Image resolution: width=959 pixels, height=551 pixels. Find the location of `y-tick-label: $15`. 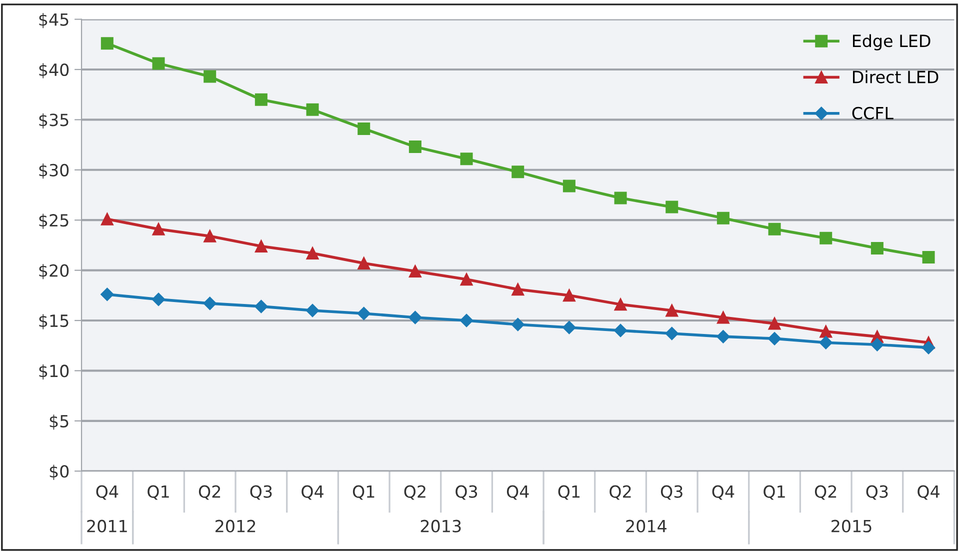

y-tick-label: $15 is located at coordinates (53, 322).